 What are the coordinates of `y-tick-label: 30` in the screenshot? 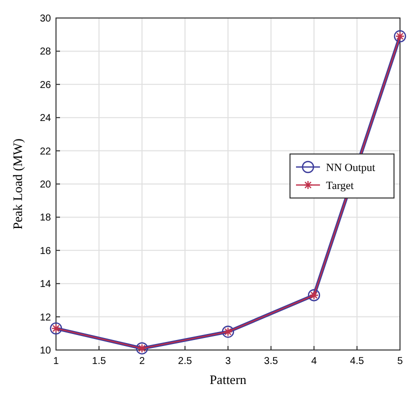 It's located at (46, 19).